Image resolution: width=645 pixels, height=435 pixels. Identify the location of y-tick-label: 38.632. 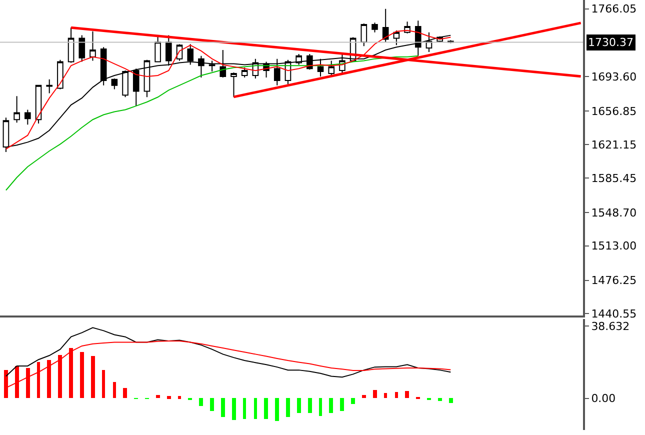
(610, 326).